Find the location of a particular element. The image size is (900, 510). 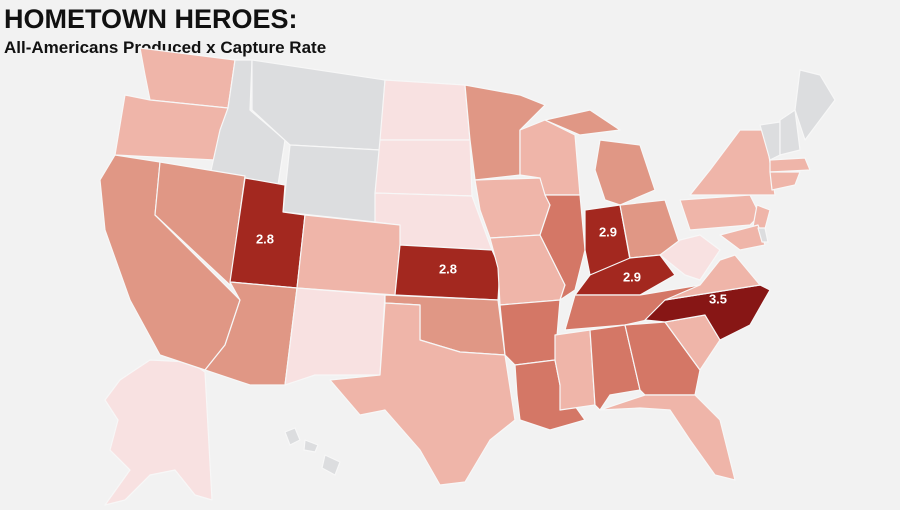

subtitle: All-Americans Produced x Capture Rate is located at coordinates (165, 47).